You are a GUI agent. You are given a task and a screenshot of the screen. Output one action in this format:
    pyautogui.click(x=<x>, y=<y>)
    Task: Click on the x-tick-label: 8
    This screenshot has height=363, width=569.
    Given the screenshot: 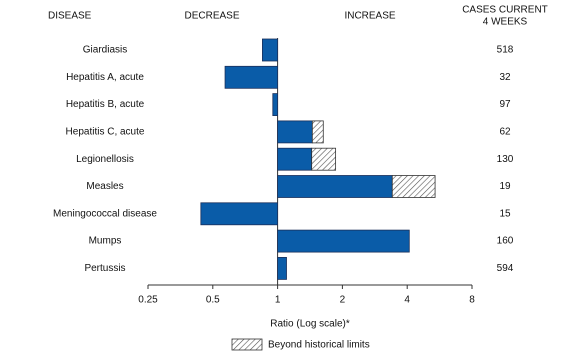 What is the action you would take?
    pyautogui.click(x=472, y=300)
    